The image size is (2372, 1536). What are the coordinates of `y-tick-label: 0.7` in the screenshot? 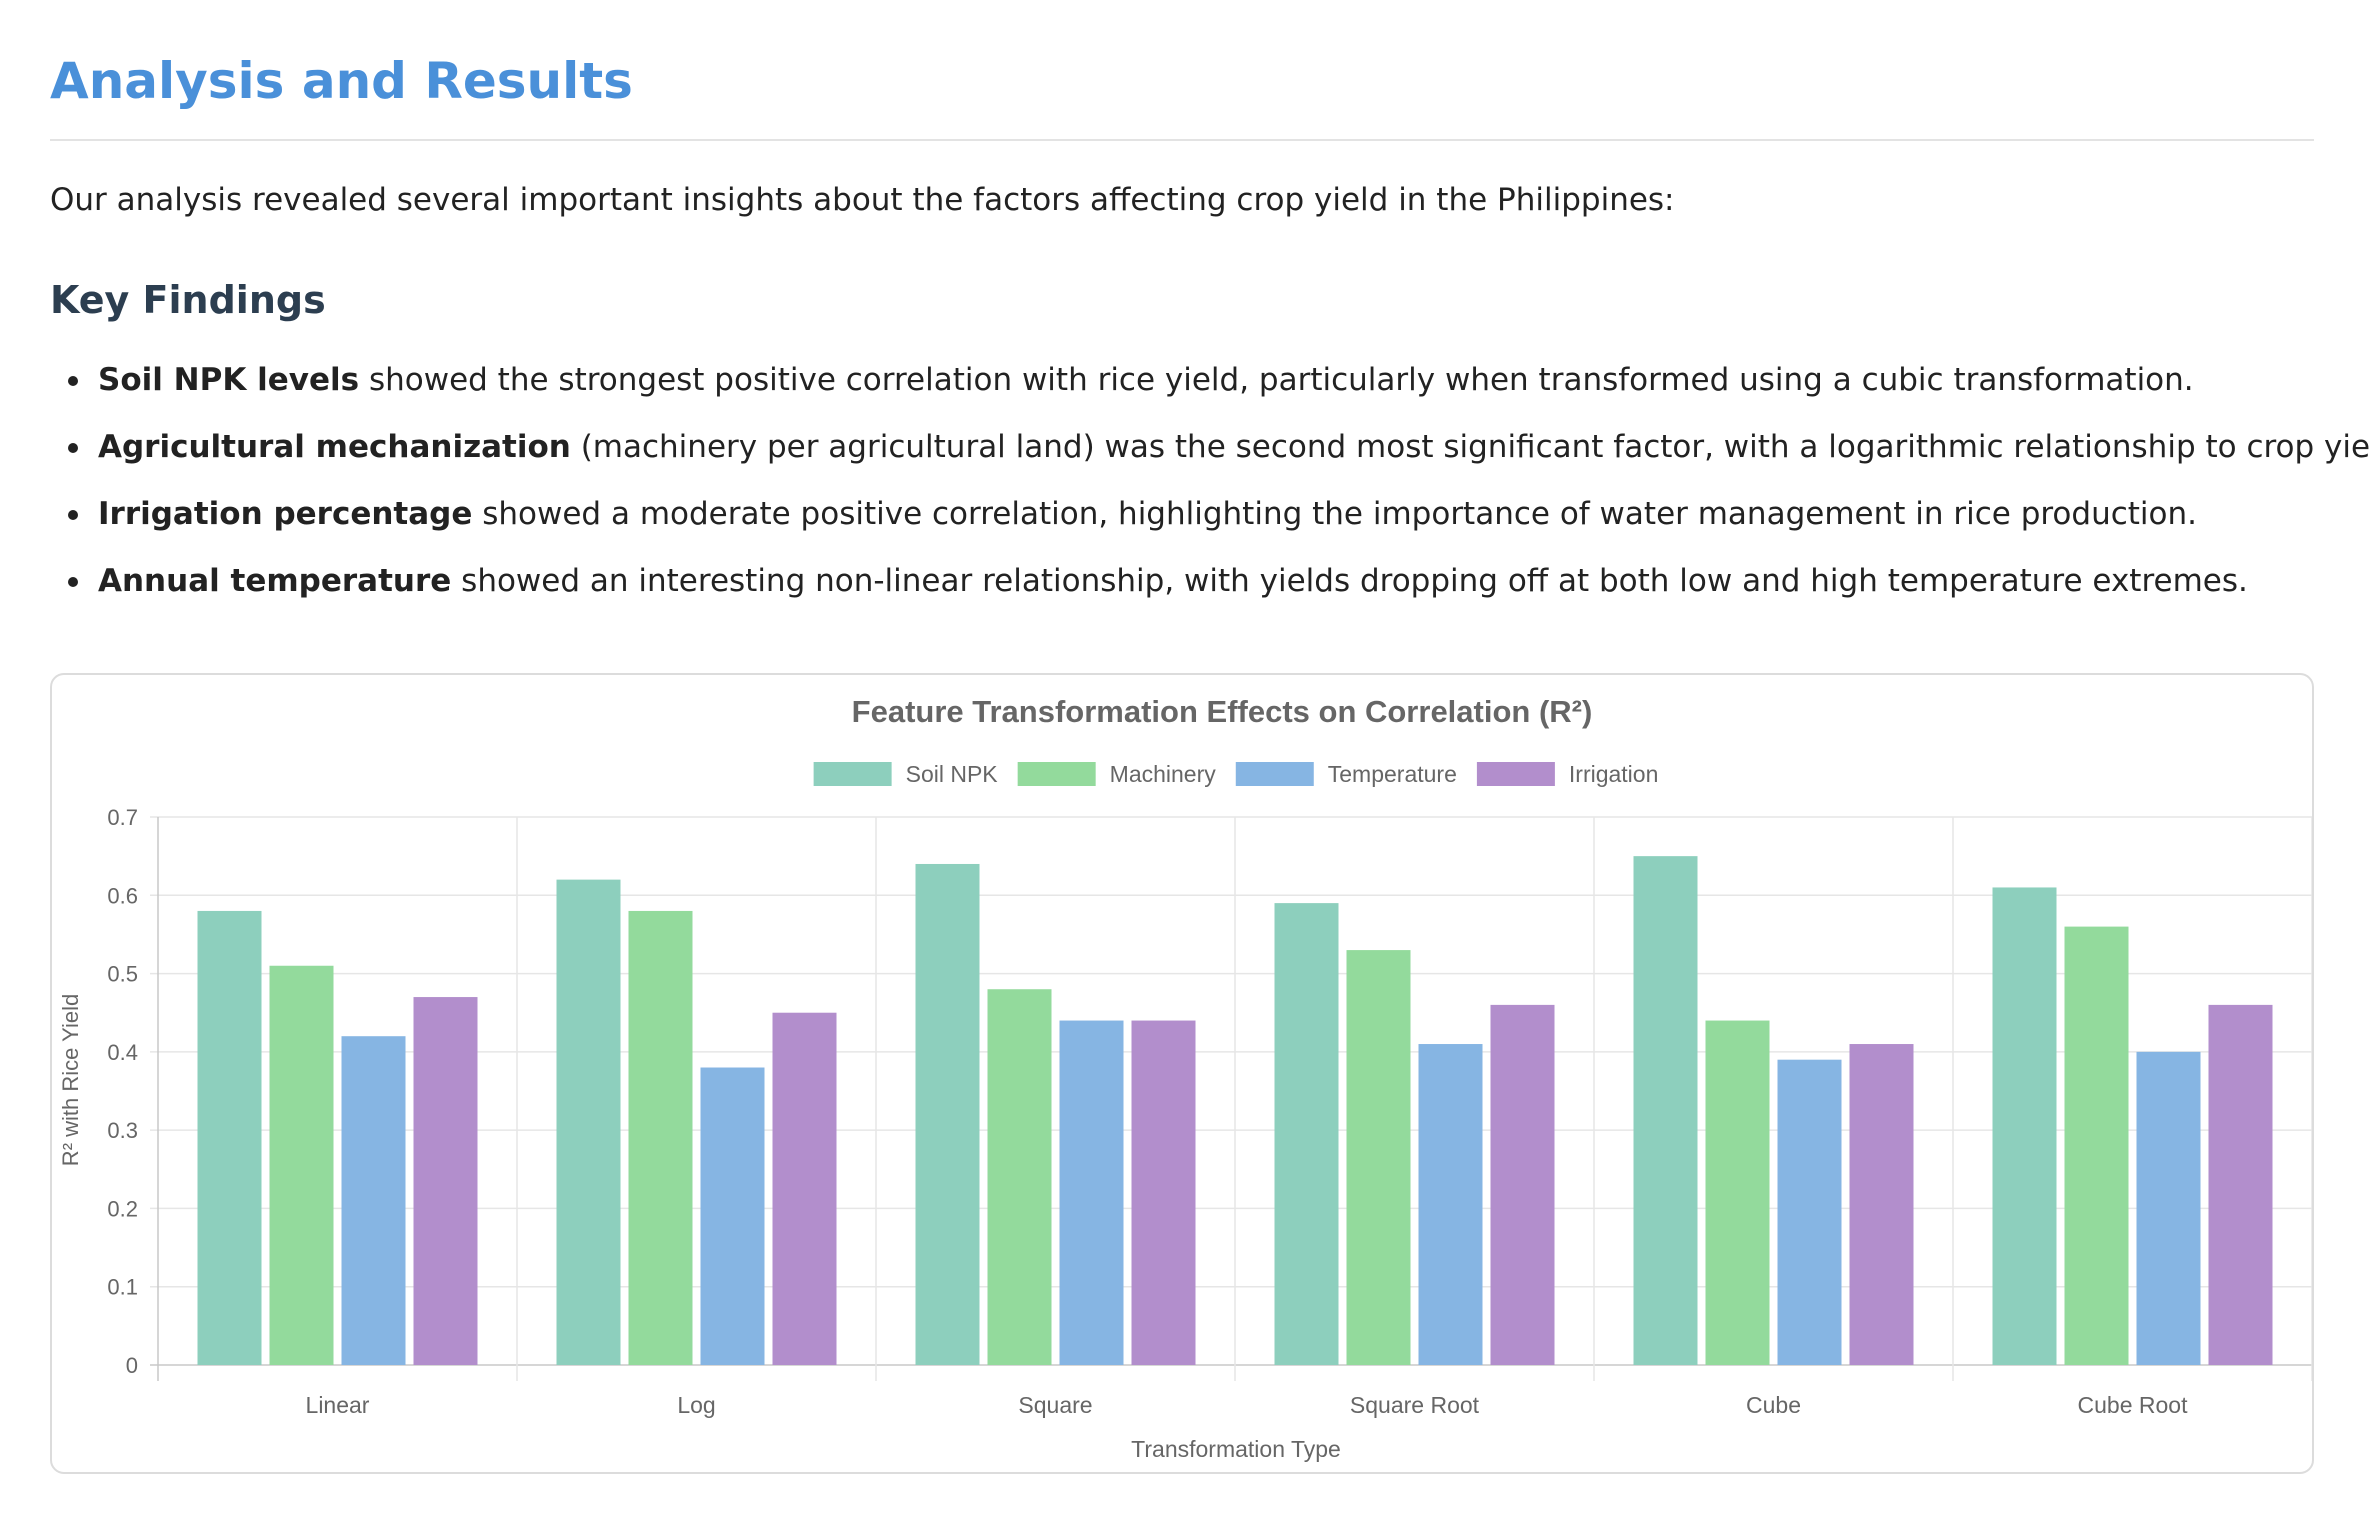 It's located at (122, 817).